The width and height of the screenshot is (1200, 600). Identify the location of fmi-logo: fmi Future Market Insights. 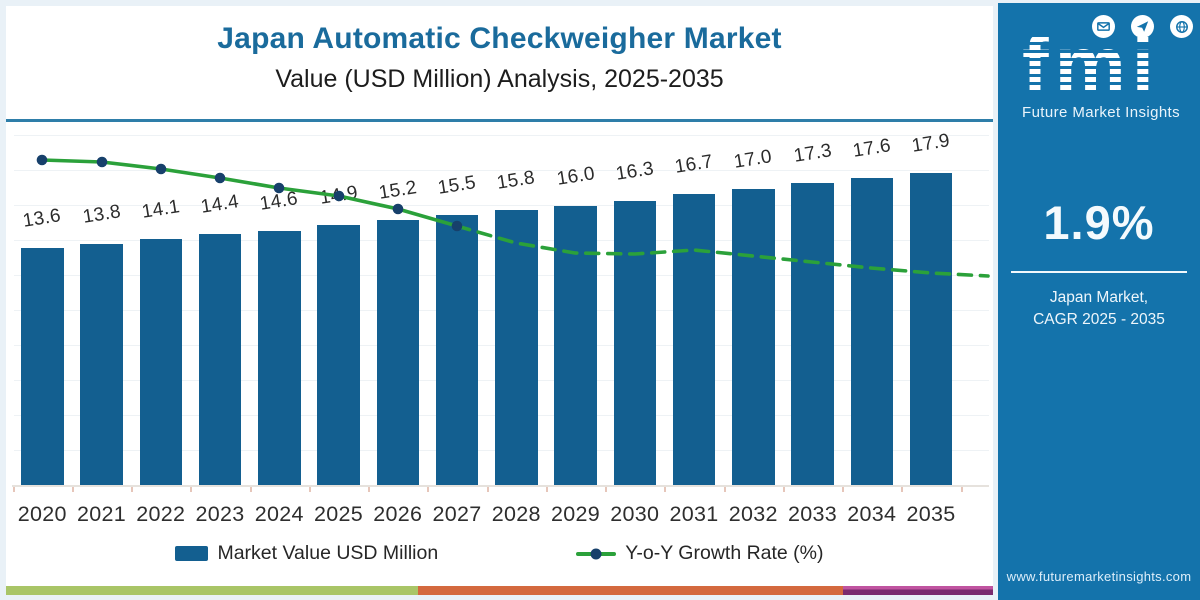
(1111, 67).